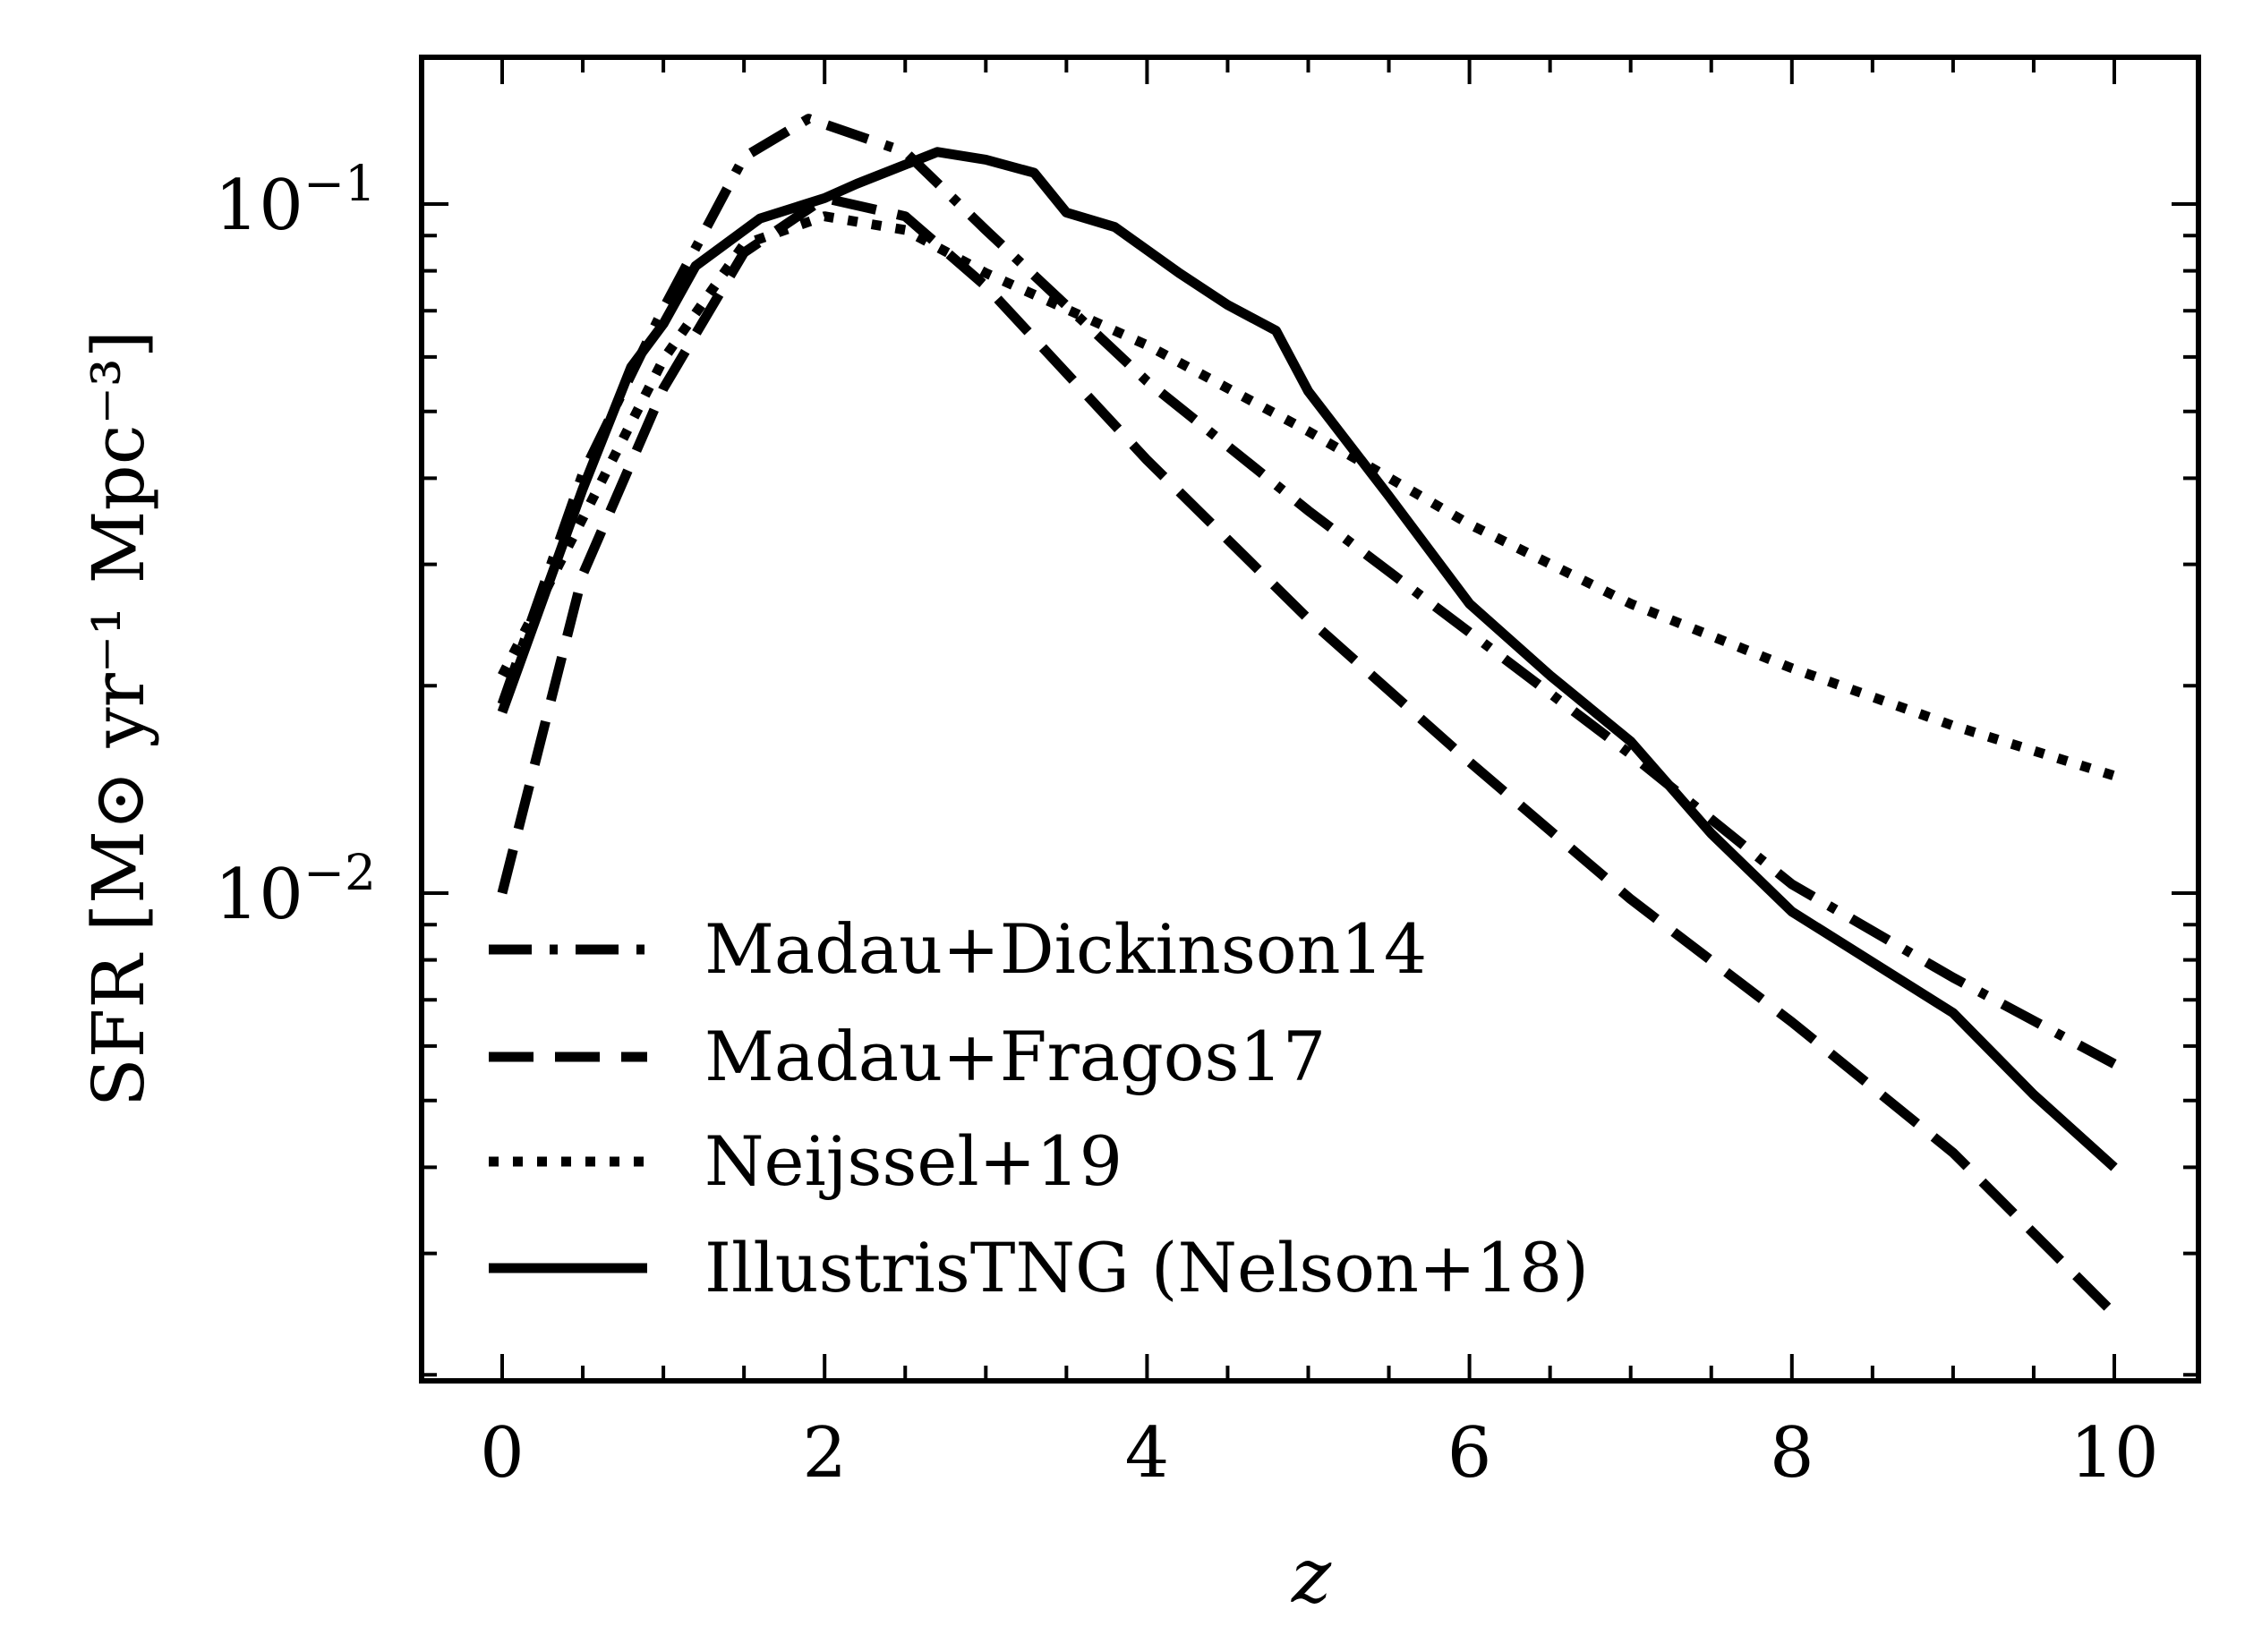  Describe the element at coordinates (295, 545) in the screenshot. I see `y-tick-labels: 10−110−2` at that location.